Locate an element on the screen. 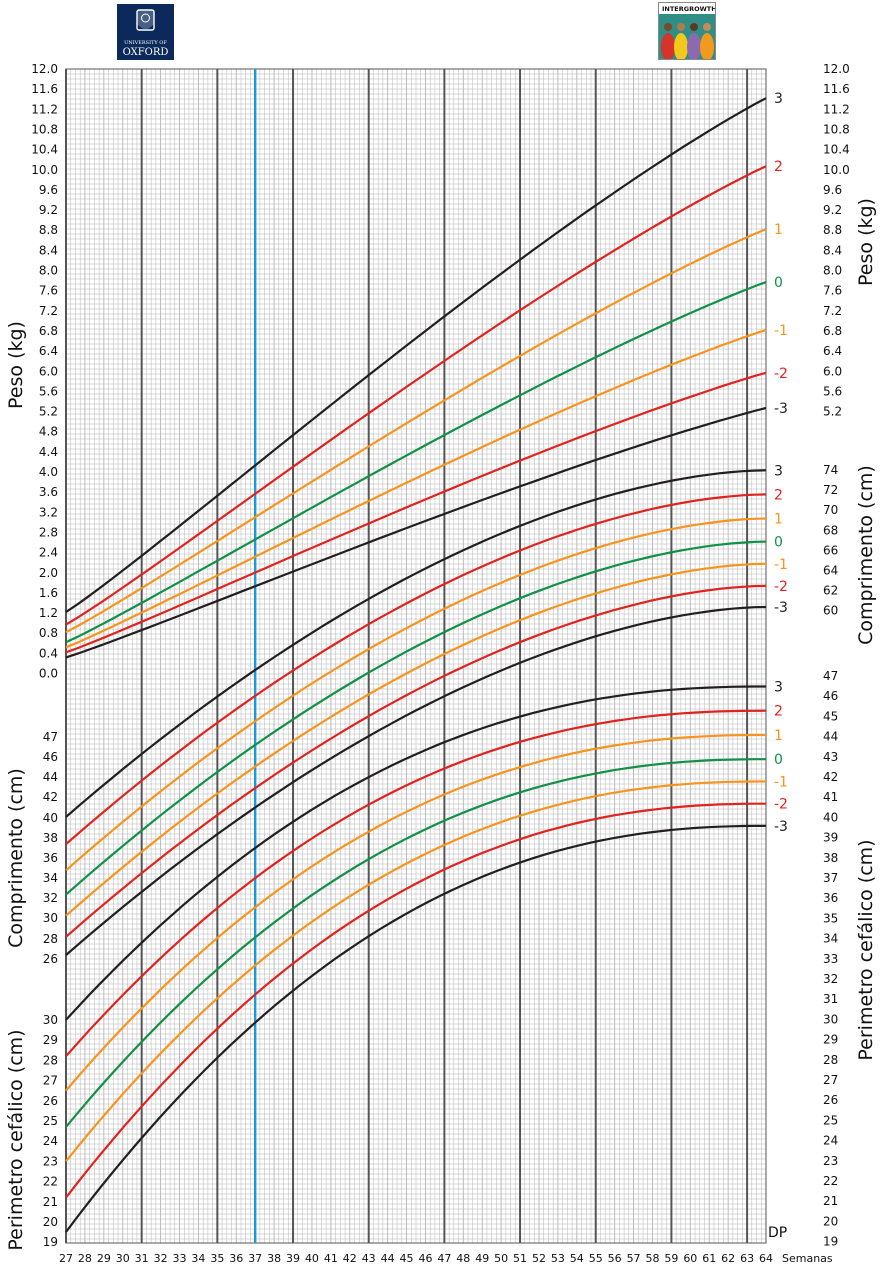 This screenshot has height=1269, width=884. peso-sd-label--3: -3 is located at coordinates (781, 409).